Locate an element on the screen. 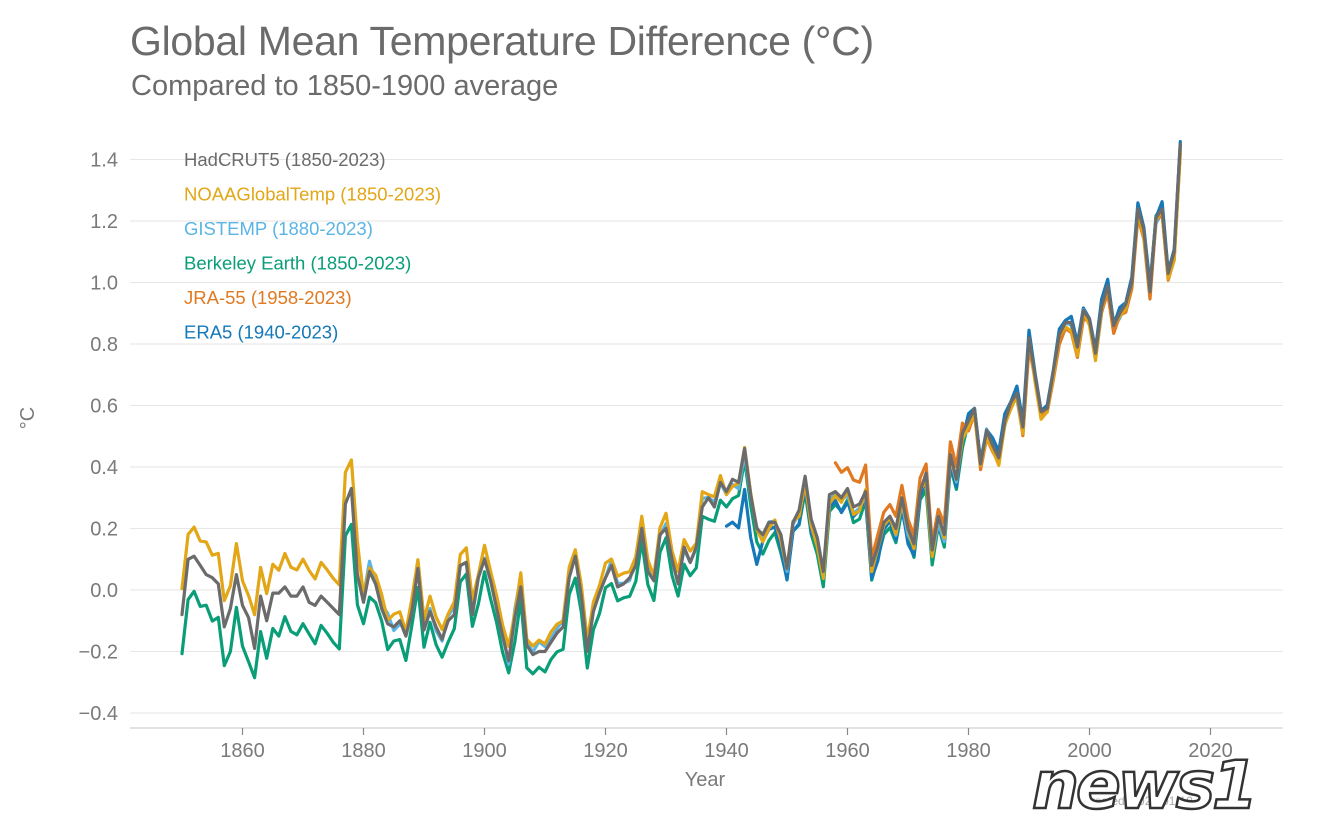 The image size is (1322, 832). chart-title: Global Mean Temperature Difference (°C) is located at coordinates (502, 41).